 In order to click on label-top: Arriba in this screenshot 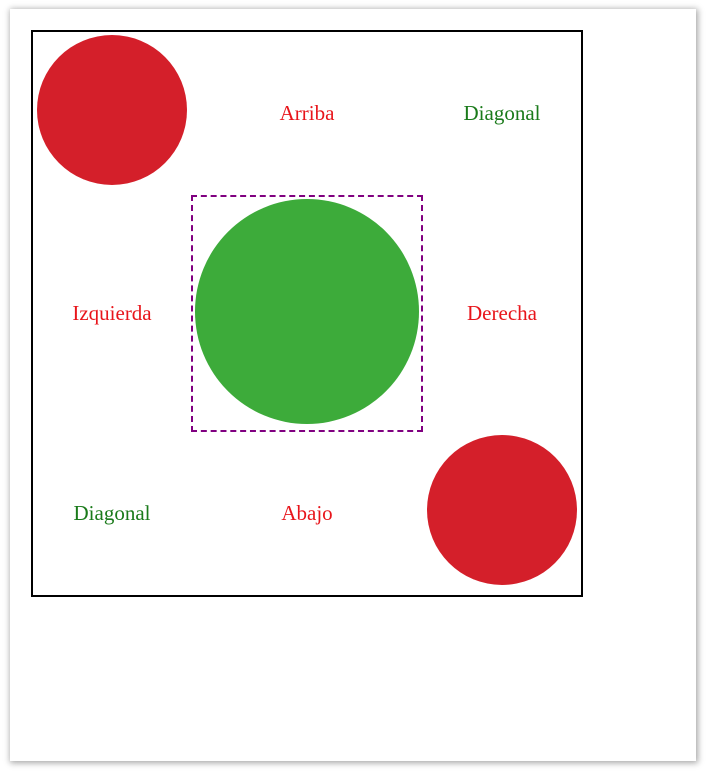, I will do `click(307, 113)`.